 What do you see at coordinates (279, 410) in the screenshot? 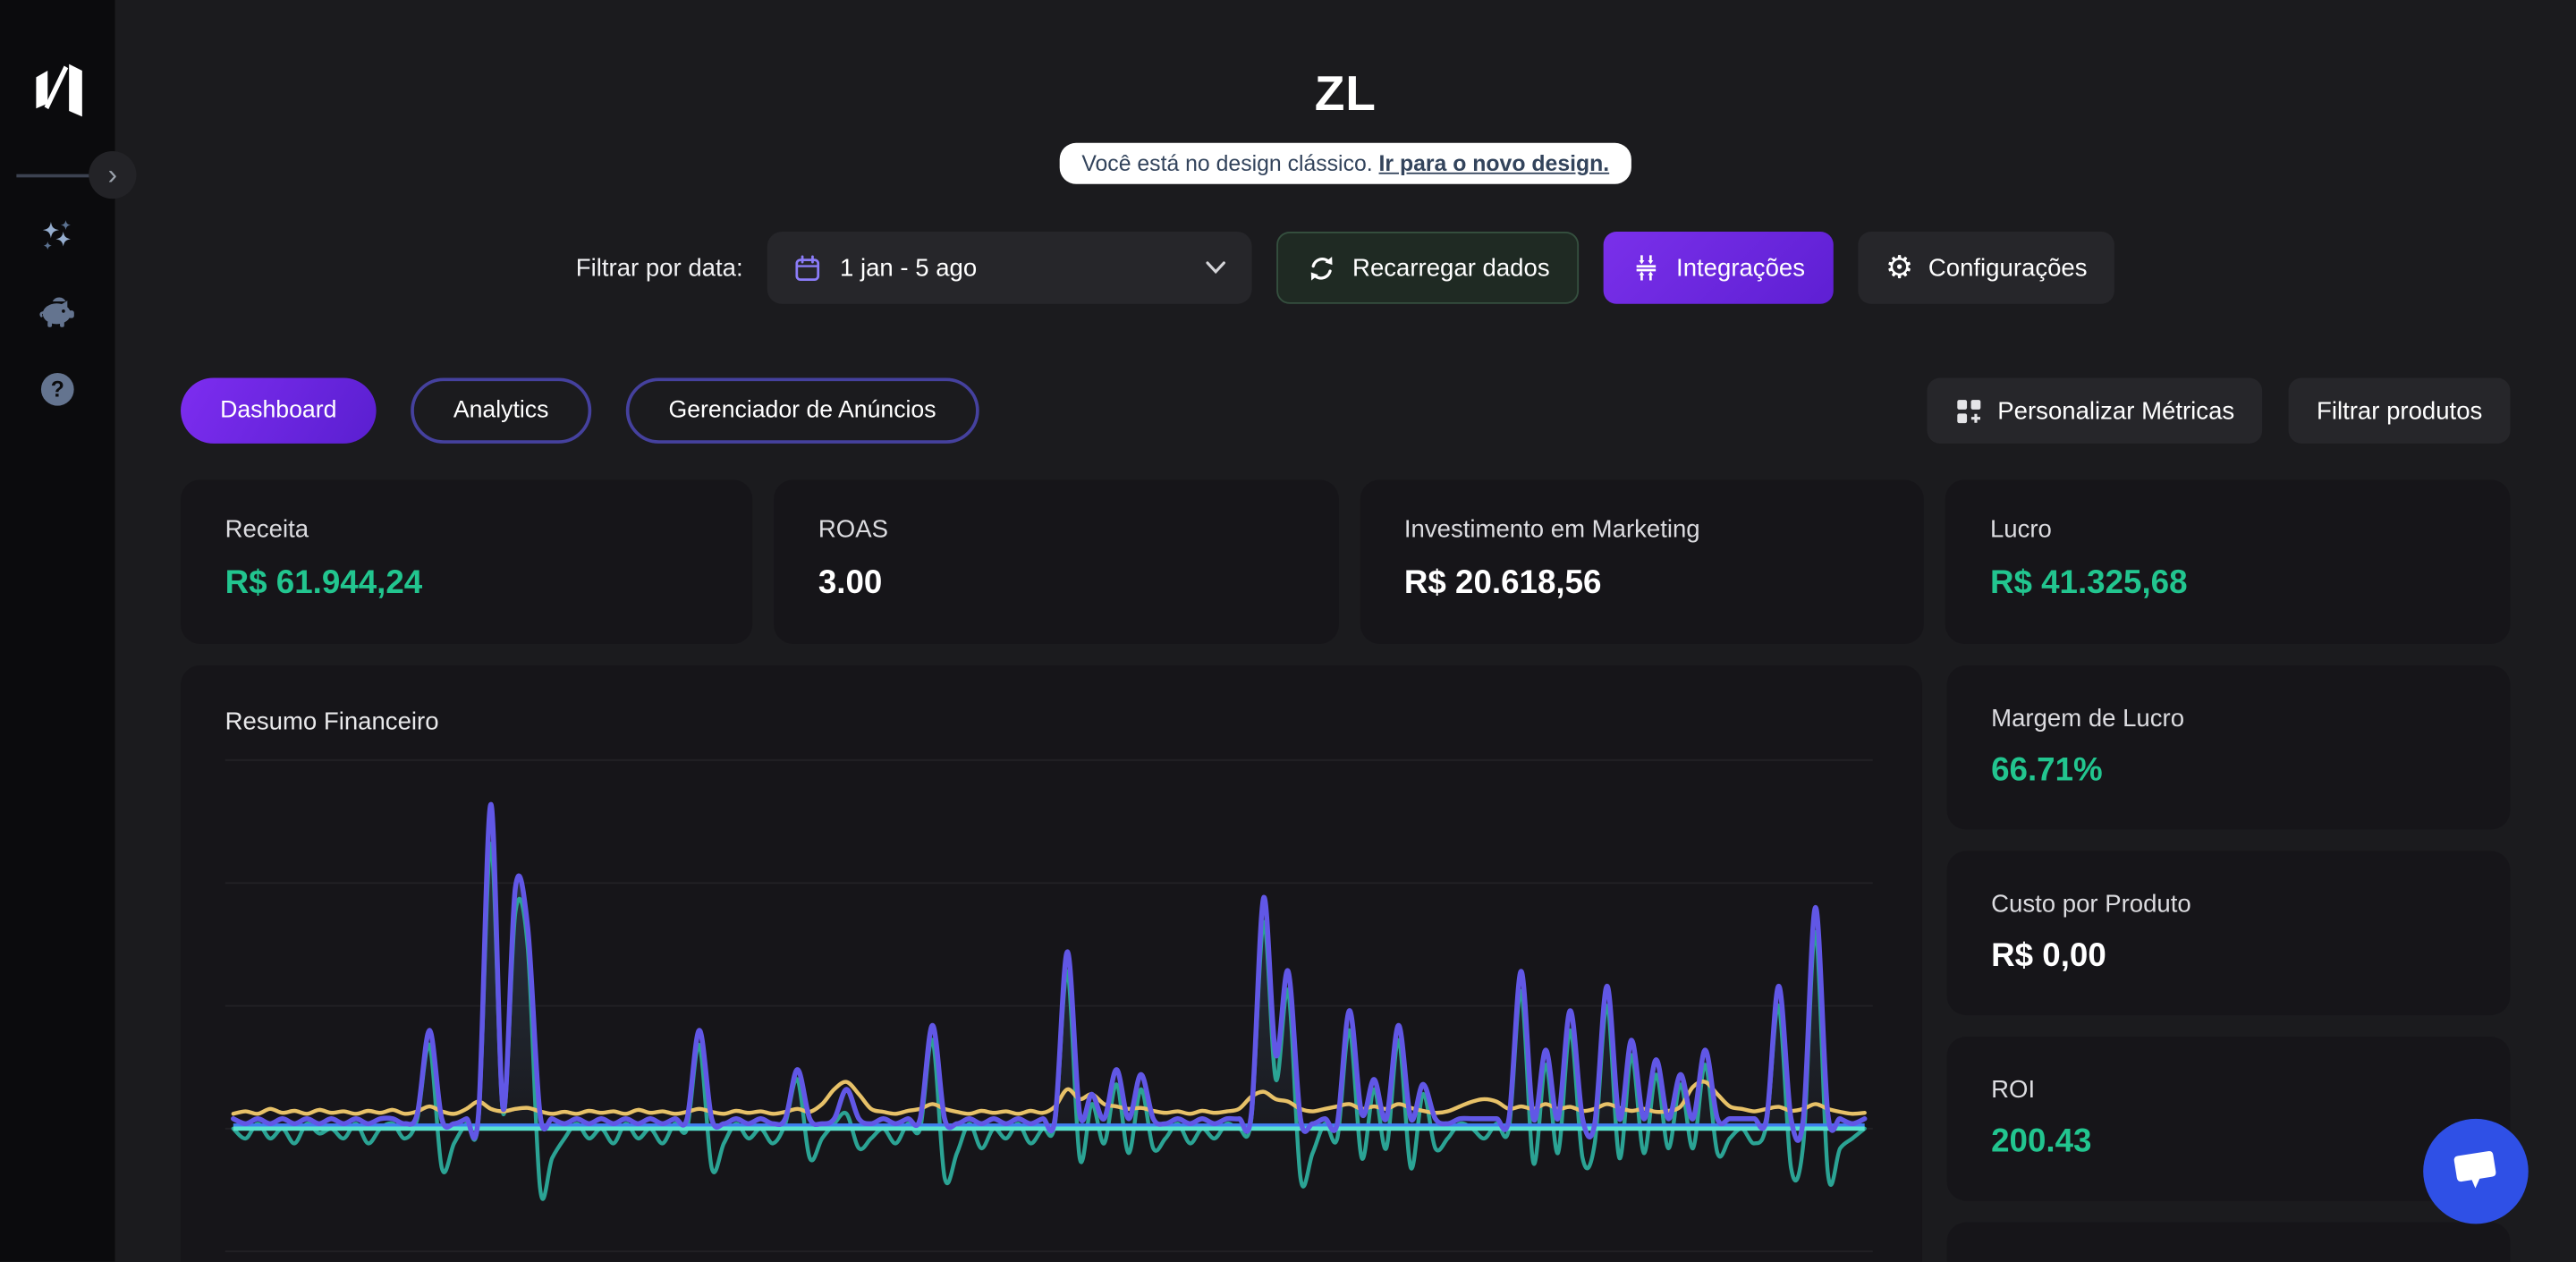
I see `tab-dashboard: Dashboard` at bounding box center [279, 410].